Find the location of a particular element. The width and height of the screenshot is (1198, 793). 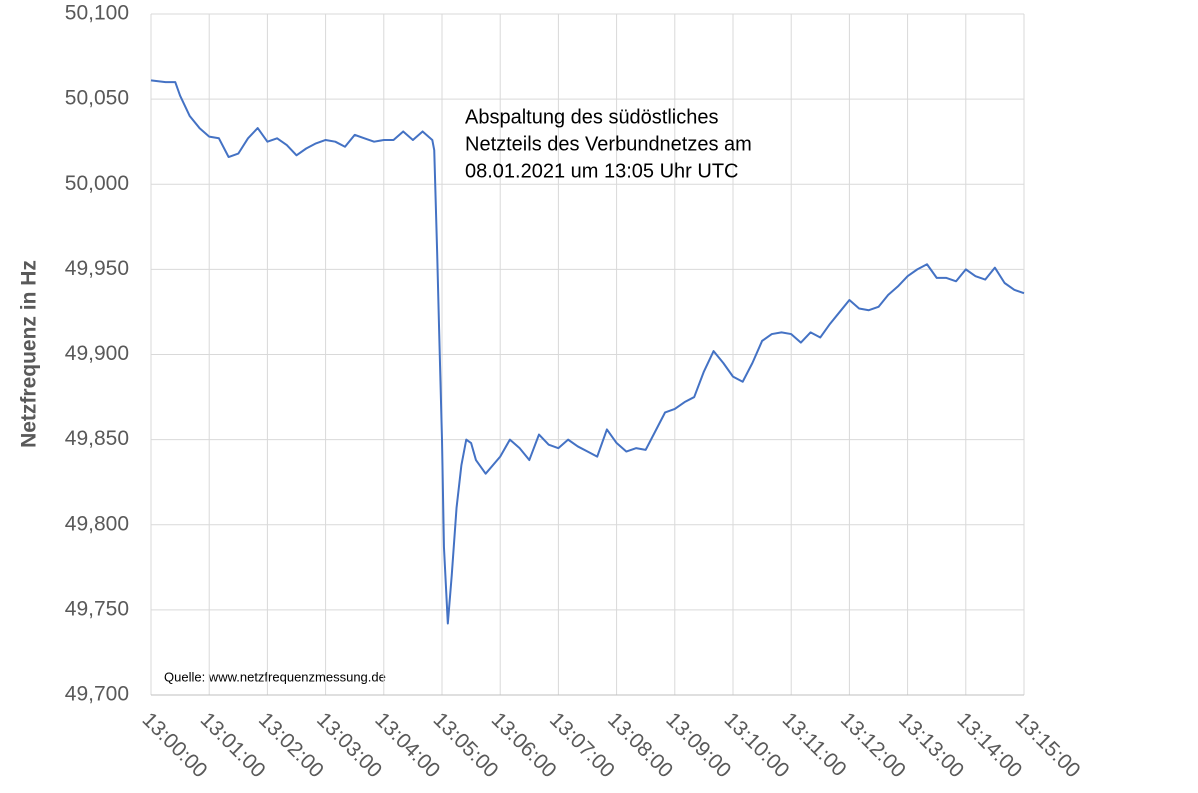

y-tick-label: 49,750 is located at coordinates (97, 608).